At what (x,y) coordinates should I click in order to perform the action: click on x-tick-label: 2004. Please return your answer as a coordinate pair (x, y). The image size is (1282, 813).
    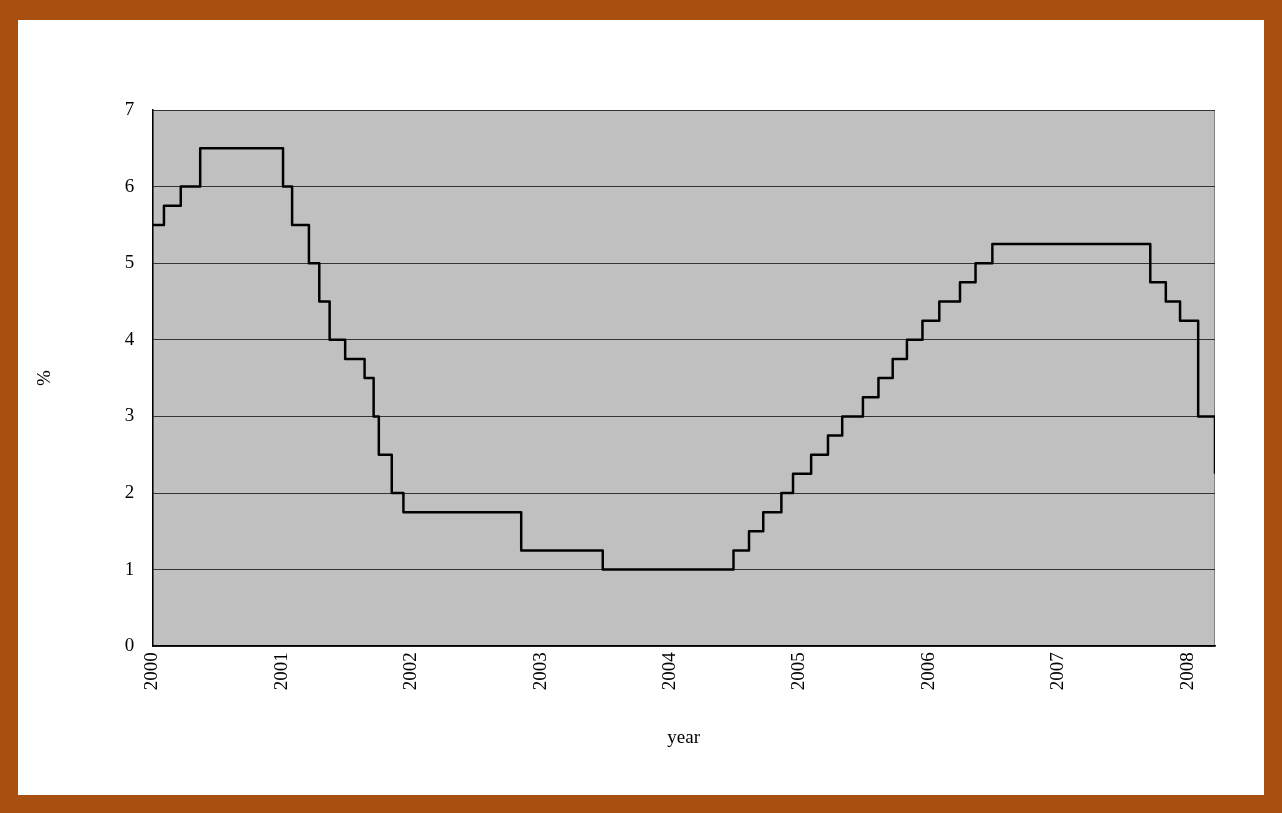
    Looking at the image, I should click on (669, 671).